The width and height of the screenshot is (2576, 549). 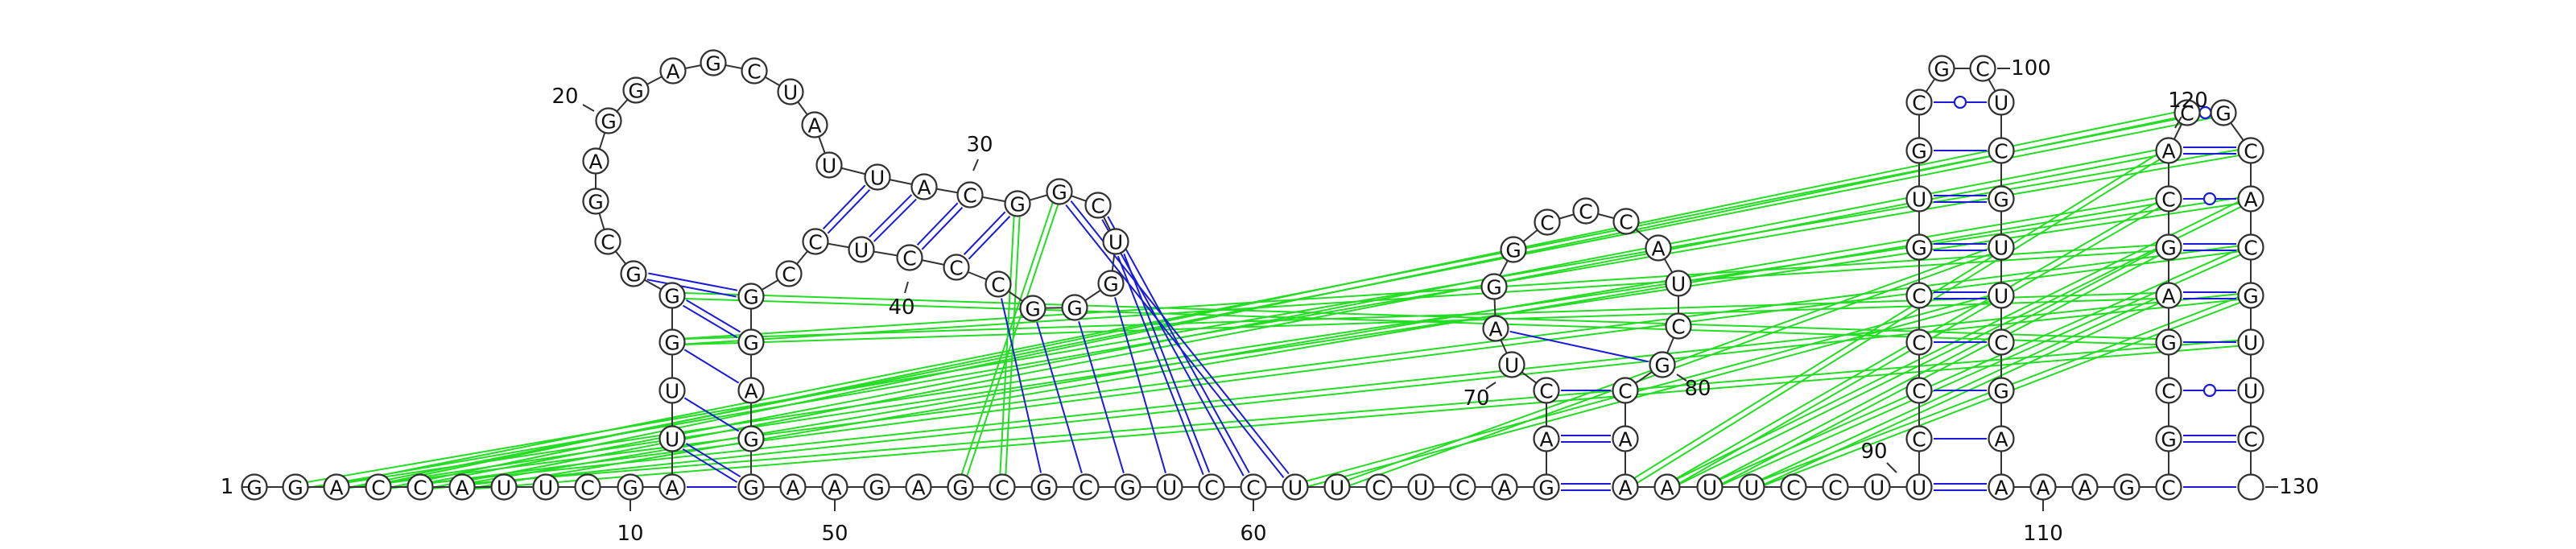 What do you see at coordinates (2188, 101) in the screenshot?
I see `position-number: 120` at bounding box center [2188, 101].